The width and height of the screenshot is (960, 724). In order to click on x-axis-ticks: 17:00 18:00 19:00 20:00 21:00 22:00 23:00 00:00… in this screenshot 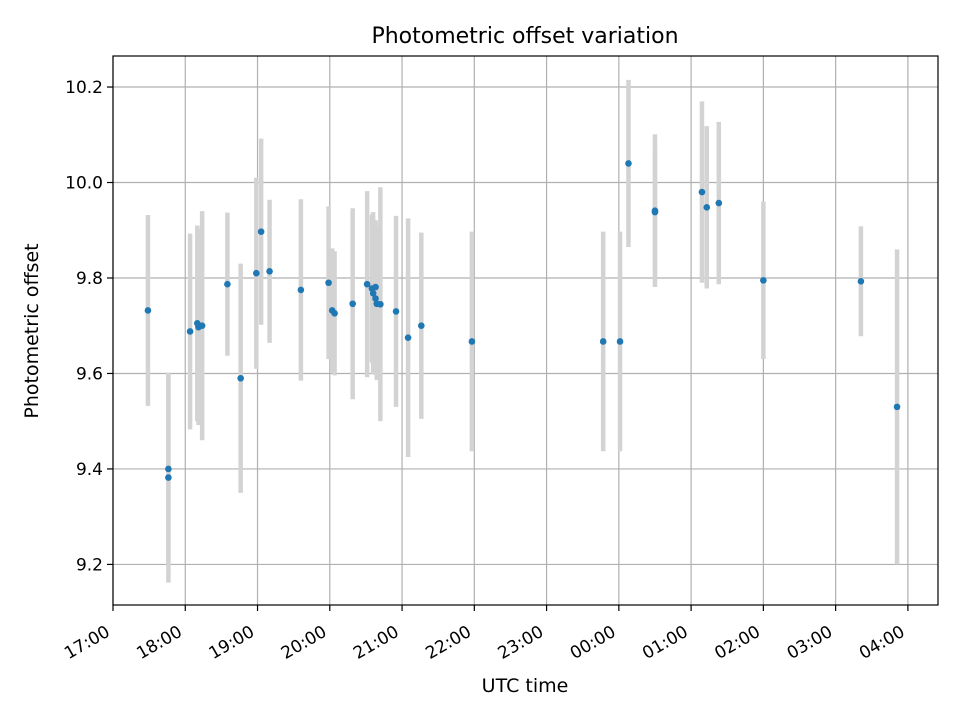, I will do `click(485, 634)`.